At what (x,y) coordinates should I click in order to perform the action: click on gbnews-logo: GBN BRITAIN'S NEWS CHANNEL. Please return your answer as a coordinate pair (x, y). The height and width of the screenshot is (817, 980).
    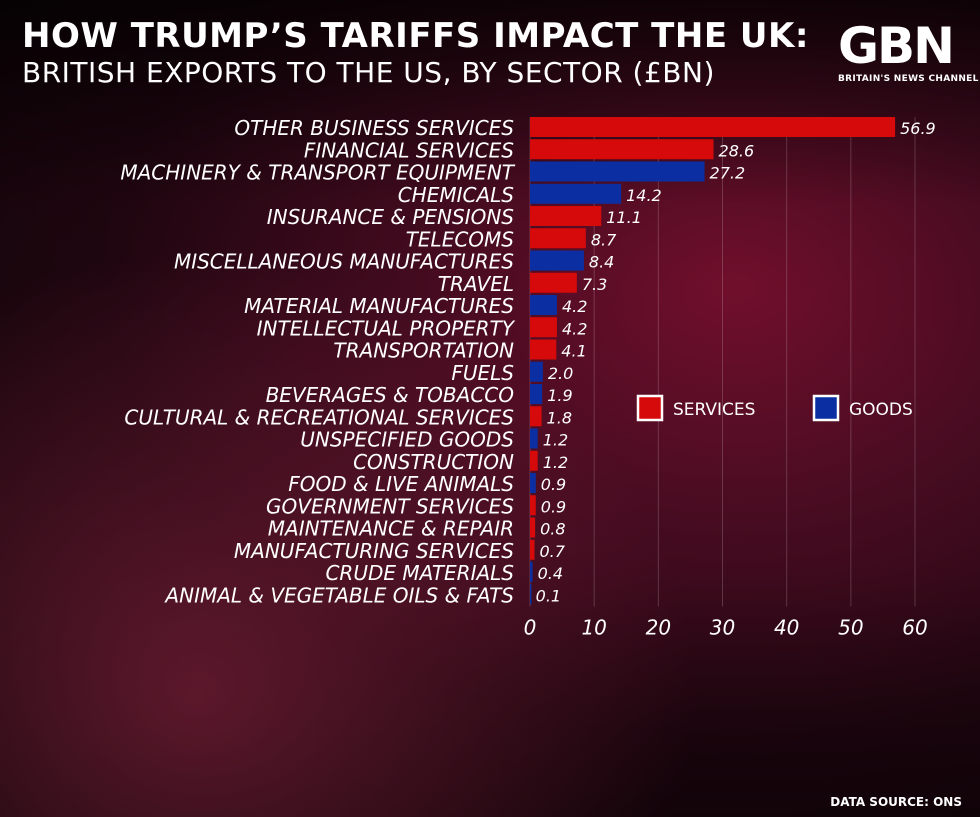
    Looking at the image, I should click on (908, 50).